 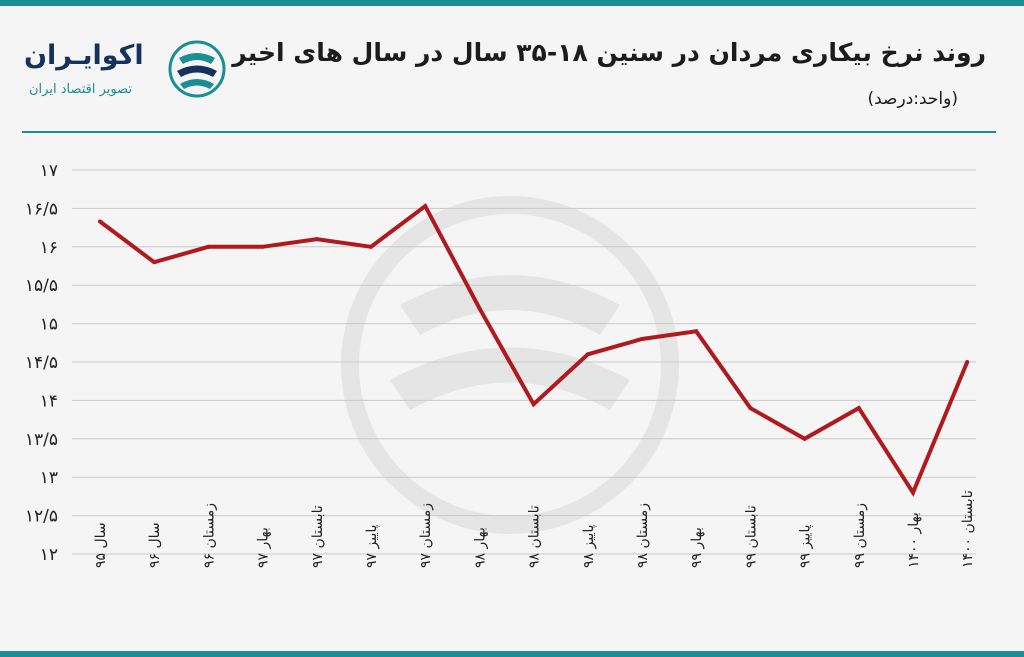 What do you see at coordinates (41, 517) in the screenshot?
I see `y-tick-label: ۱۲/۵` at bounding box center [41, 517].